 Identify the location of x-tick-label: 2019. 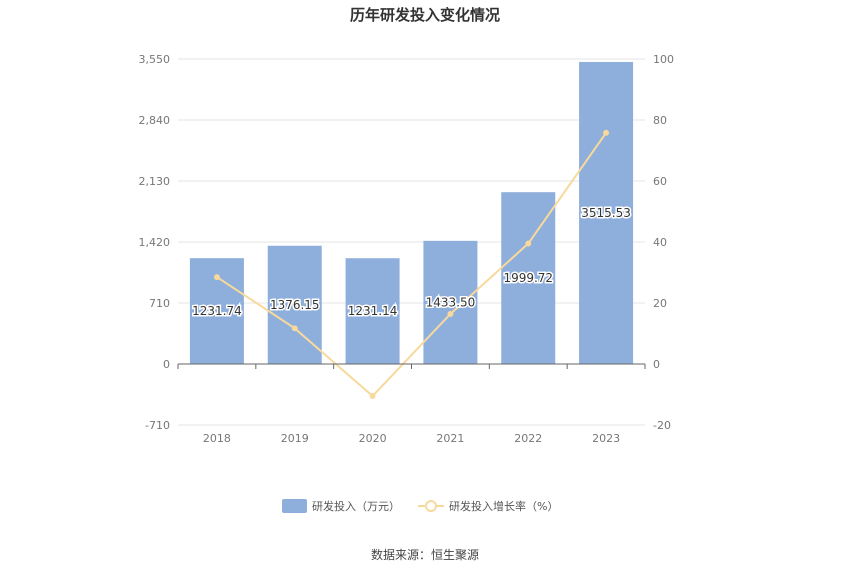
(295, 438).